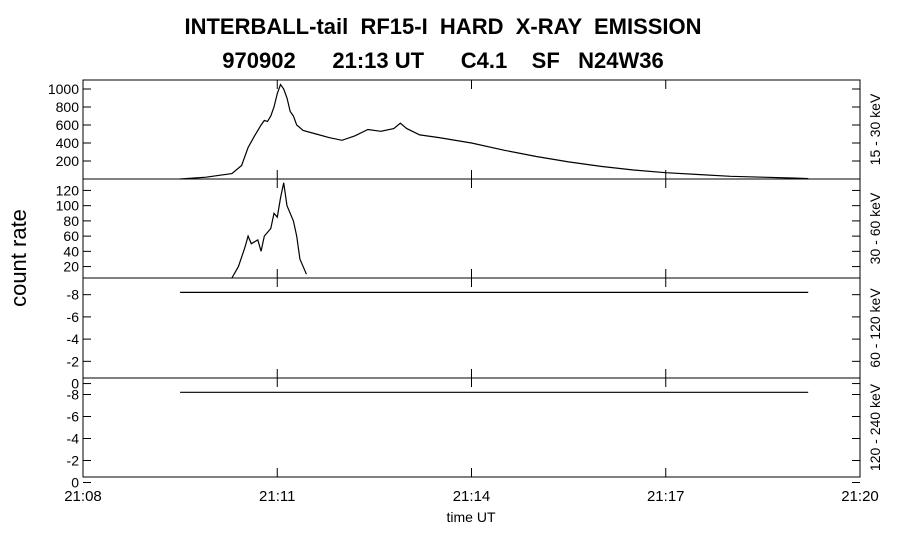  Describe the element at coordinates (71, 236) in the screenshot. I see `y-tick-label: 60` at that location.